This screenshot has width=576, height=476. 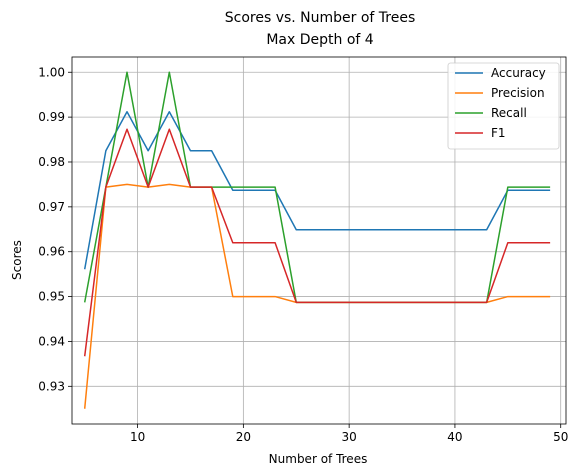 I want to click on legend-label: Precision, so click(x=518, y=93).